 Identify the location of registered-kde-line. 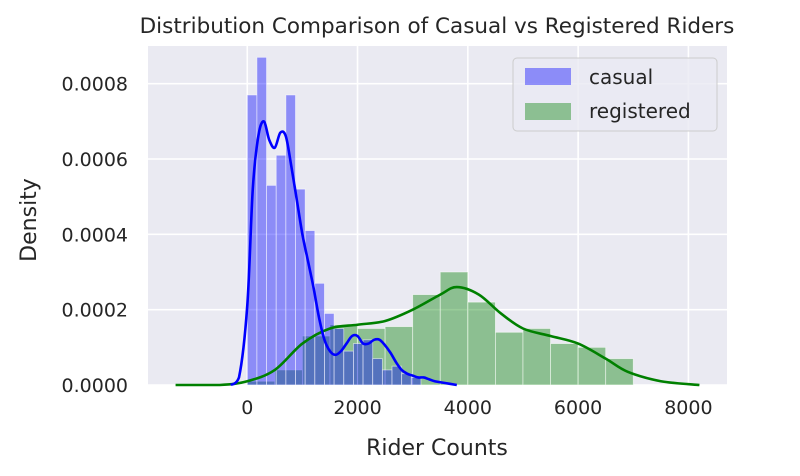
(437, 336).